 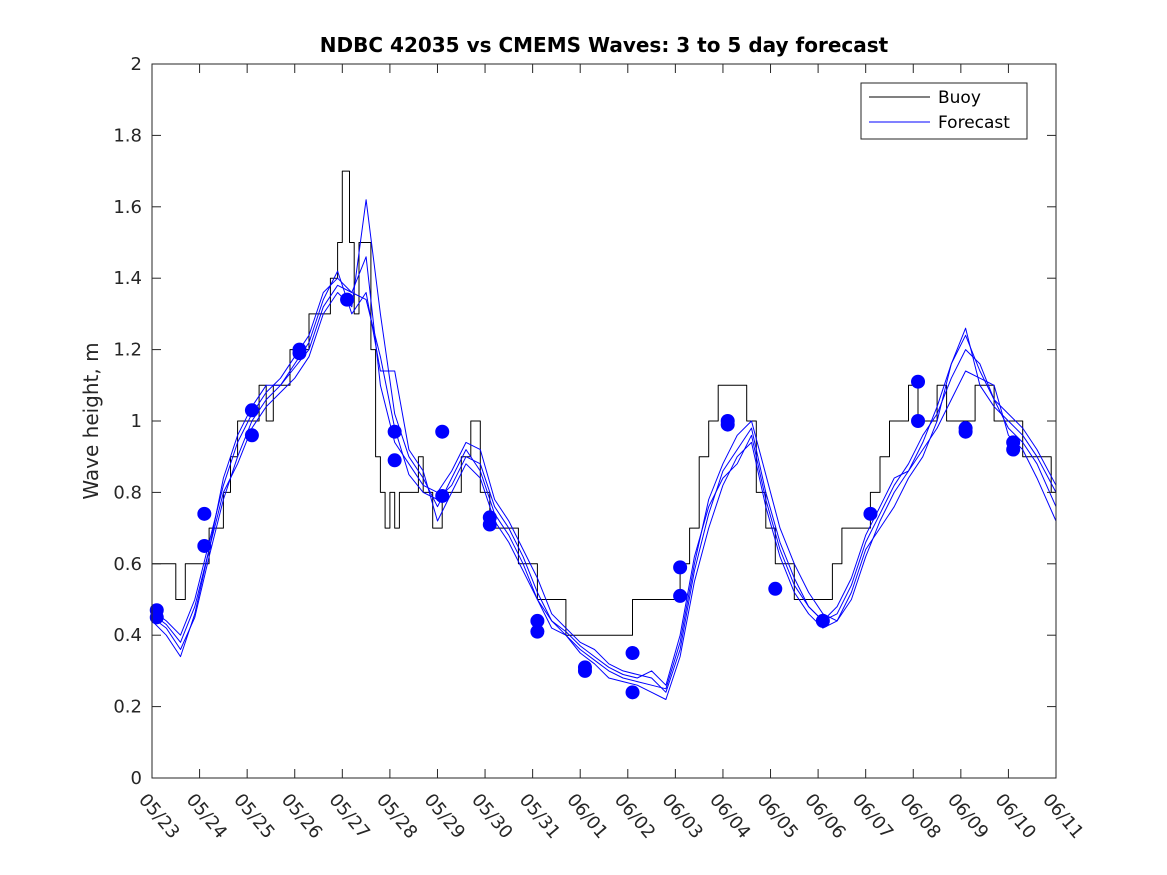 I want to click on y-tick-label: 0.2, so click(x=127, y=707).